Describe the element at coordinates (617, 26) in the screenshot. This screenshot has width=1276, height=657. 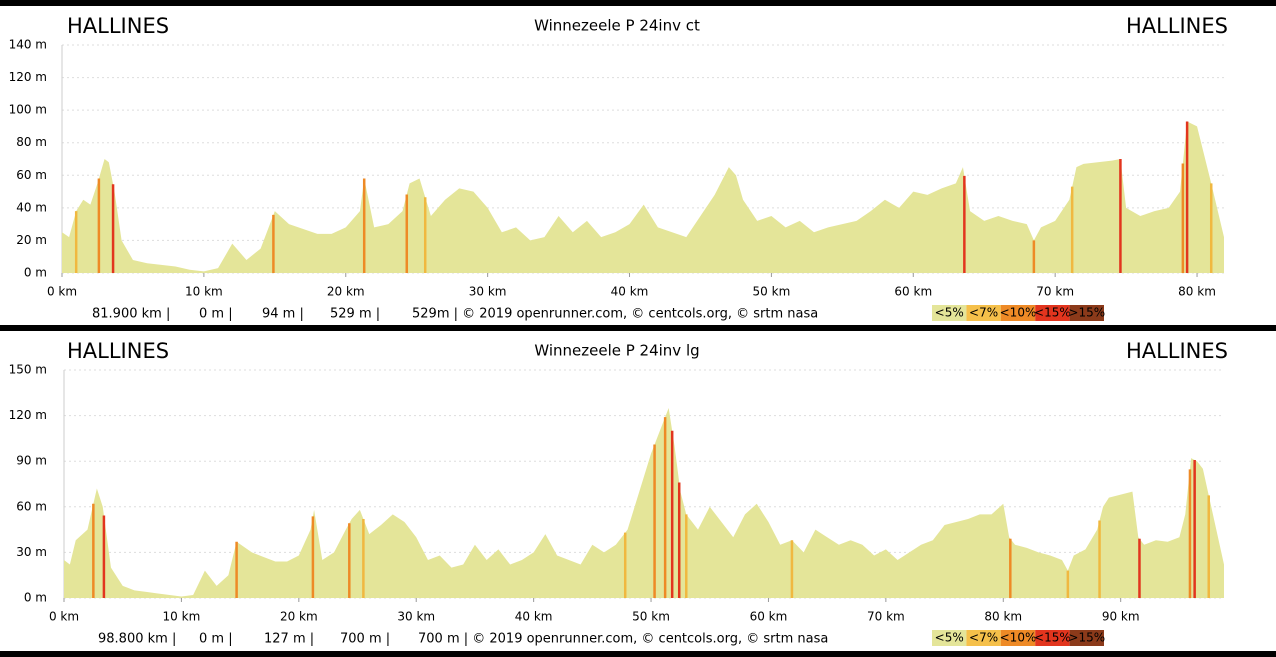
I see `chart-title: Winnezeele P 24inv ct` at that location.